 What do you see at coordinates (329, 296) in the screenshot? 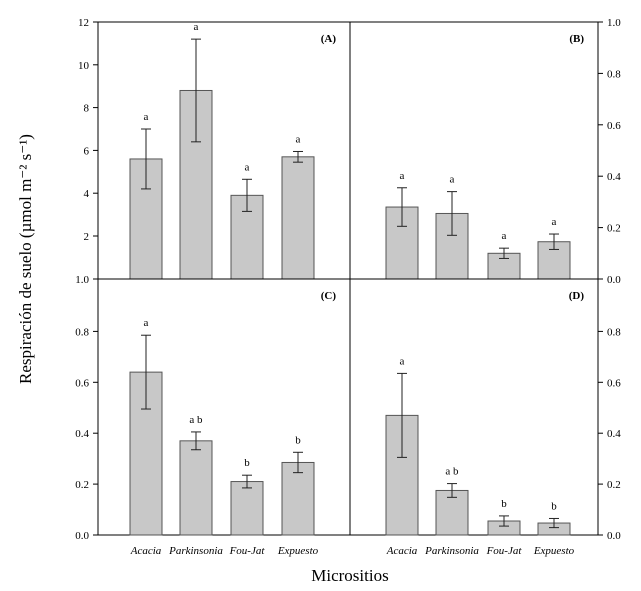
I see `panel-label: (C)` at bounding box center [329, 296].